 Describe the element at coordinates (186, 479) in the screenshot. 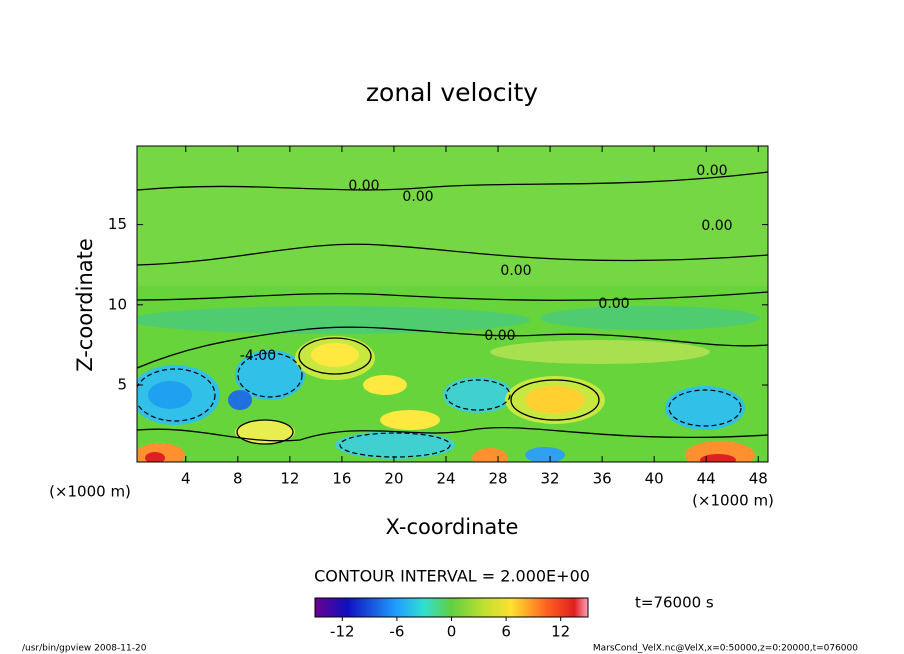

I see `x-tick-label: 4` at that location.